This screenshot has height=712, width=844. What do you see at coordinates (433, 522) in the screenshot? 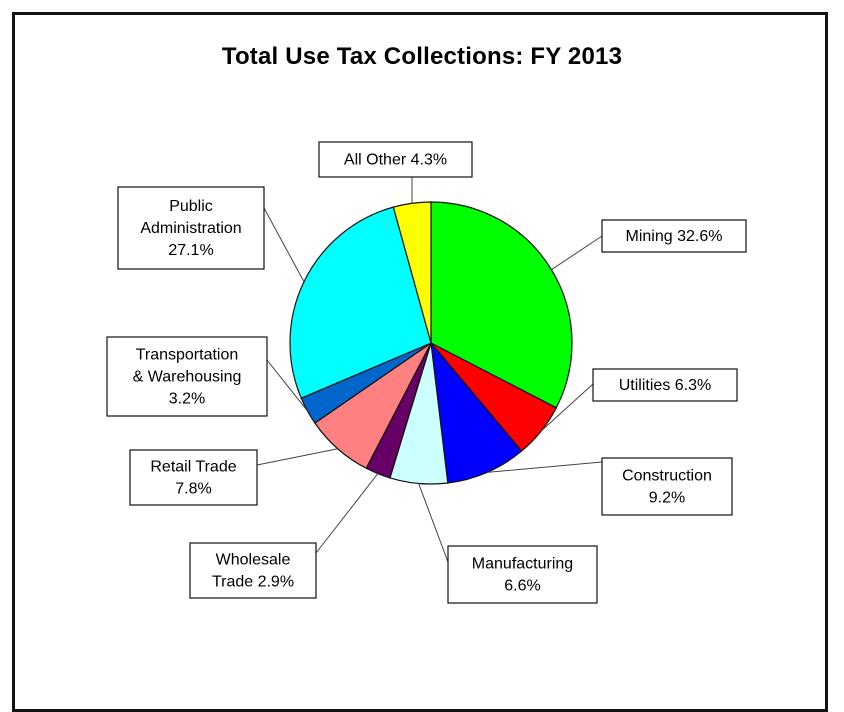
I see `leader-line-manufacturing` at bounding box center [433, 522].